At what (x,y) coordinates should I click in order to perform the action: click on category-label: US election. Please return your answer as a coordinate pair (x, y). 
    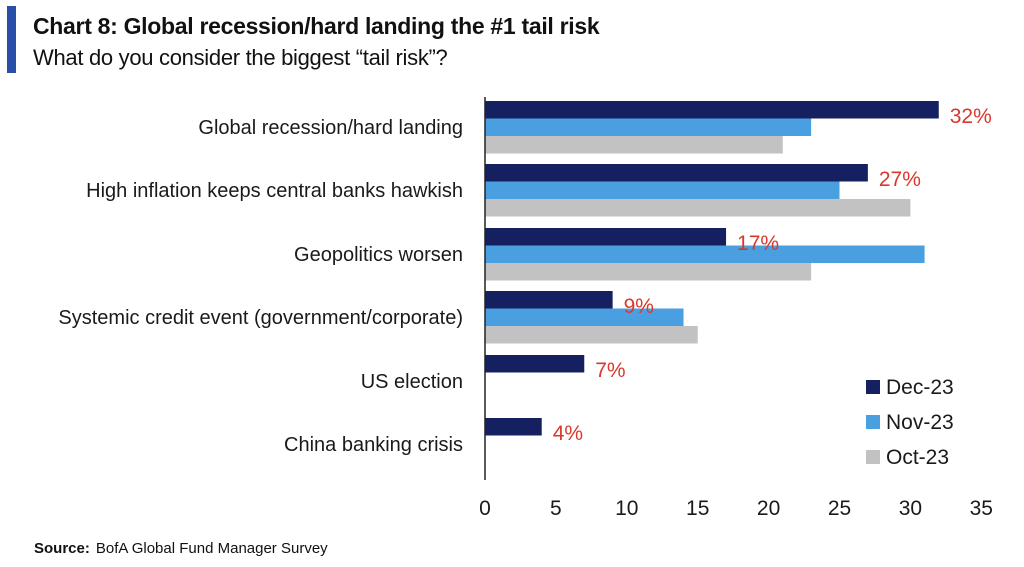
    Looking at the image, I should click on (412, 382).